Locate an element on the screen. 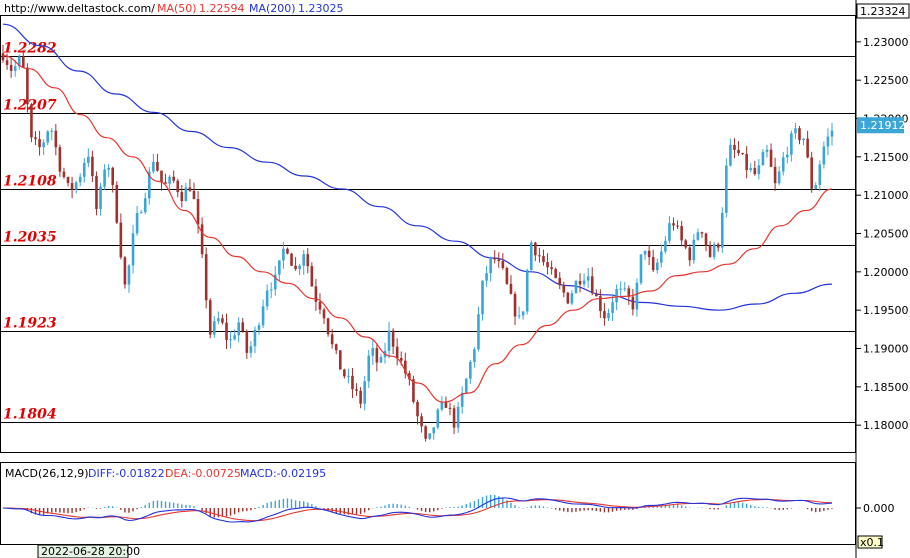 The height and width of the screenshot is (558, 910). tick-label: 1.21500 is located at coordinates (886, 157).